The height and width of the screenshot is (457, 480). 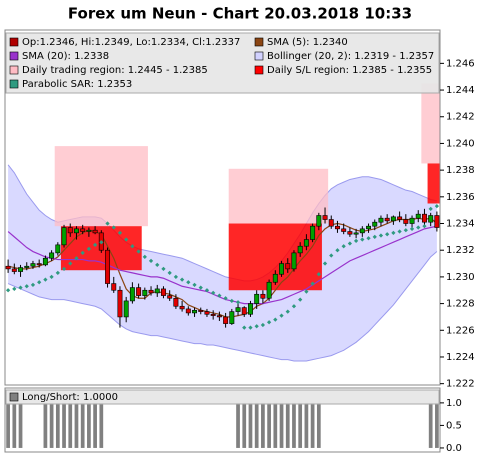 What do you see at coordinates (101, 186) in the screenshot?
I see `trading-region` at bounding box center [101, 186].